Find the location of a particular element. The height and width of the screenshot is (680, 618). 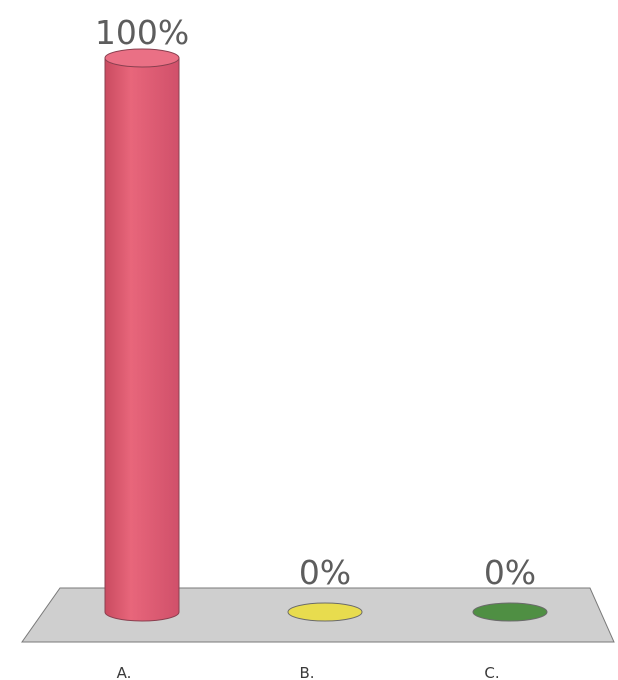

bar-top is located at coordinates (142, 58).